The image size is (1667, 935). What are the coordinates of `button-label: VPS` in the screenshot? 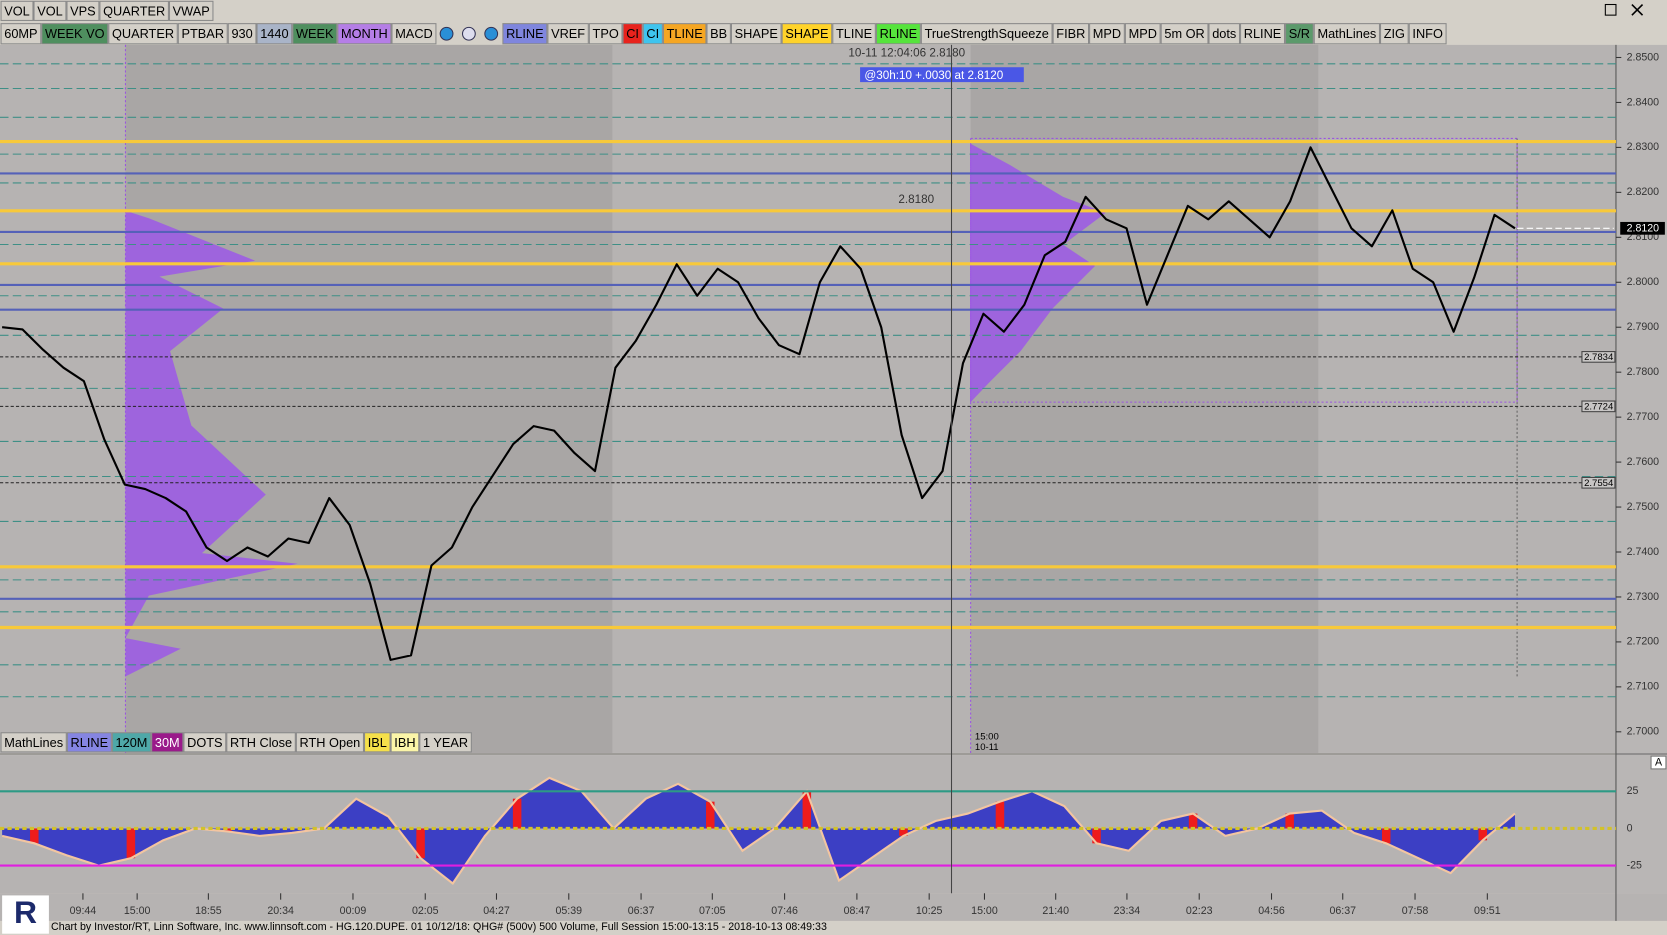 It's located at (83, 10).